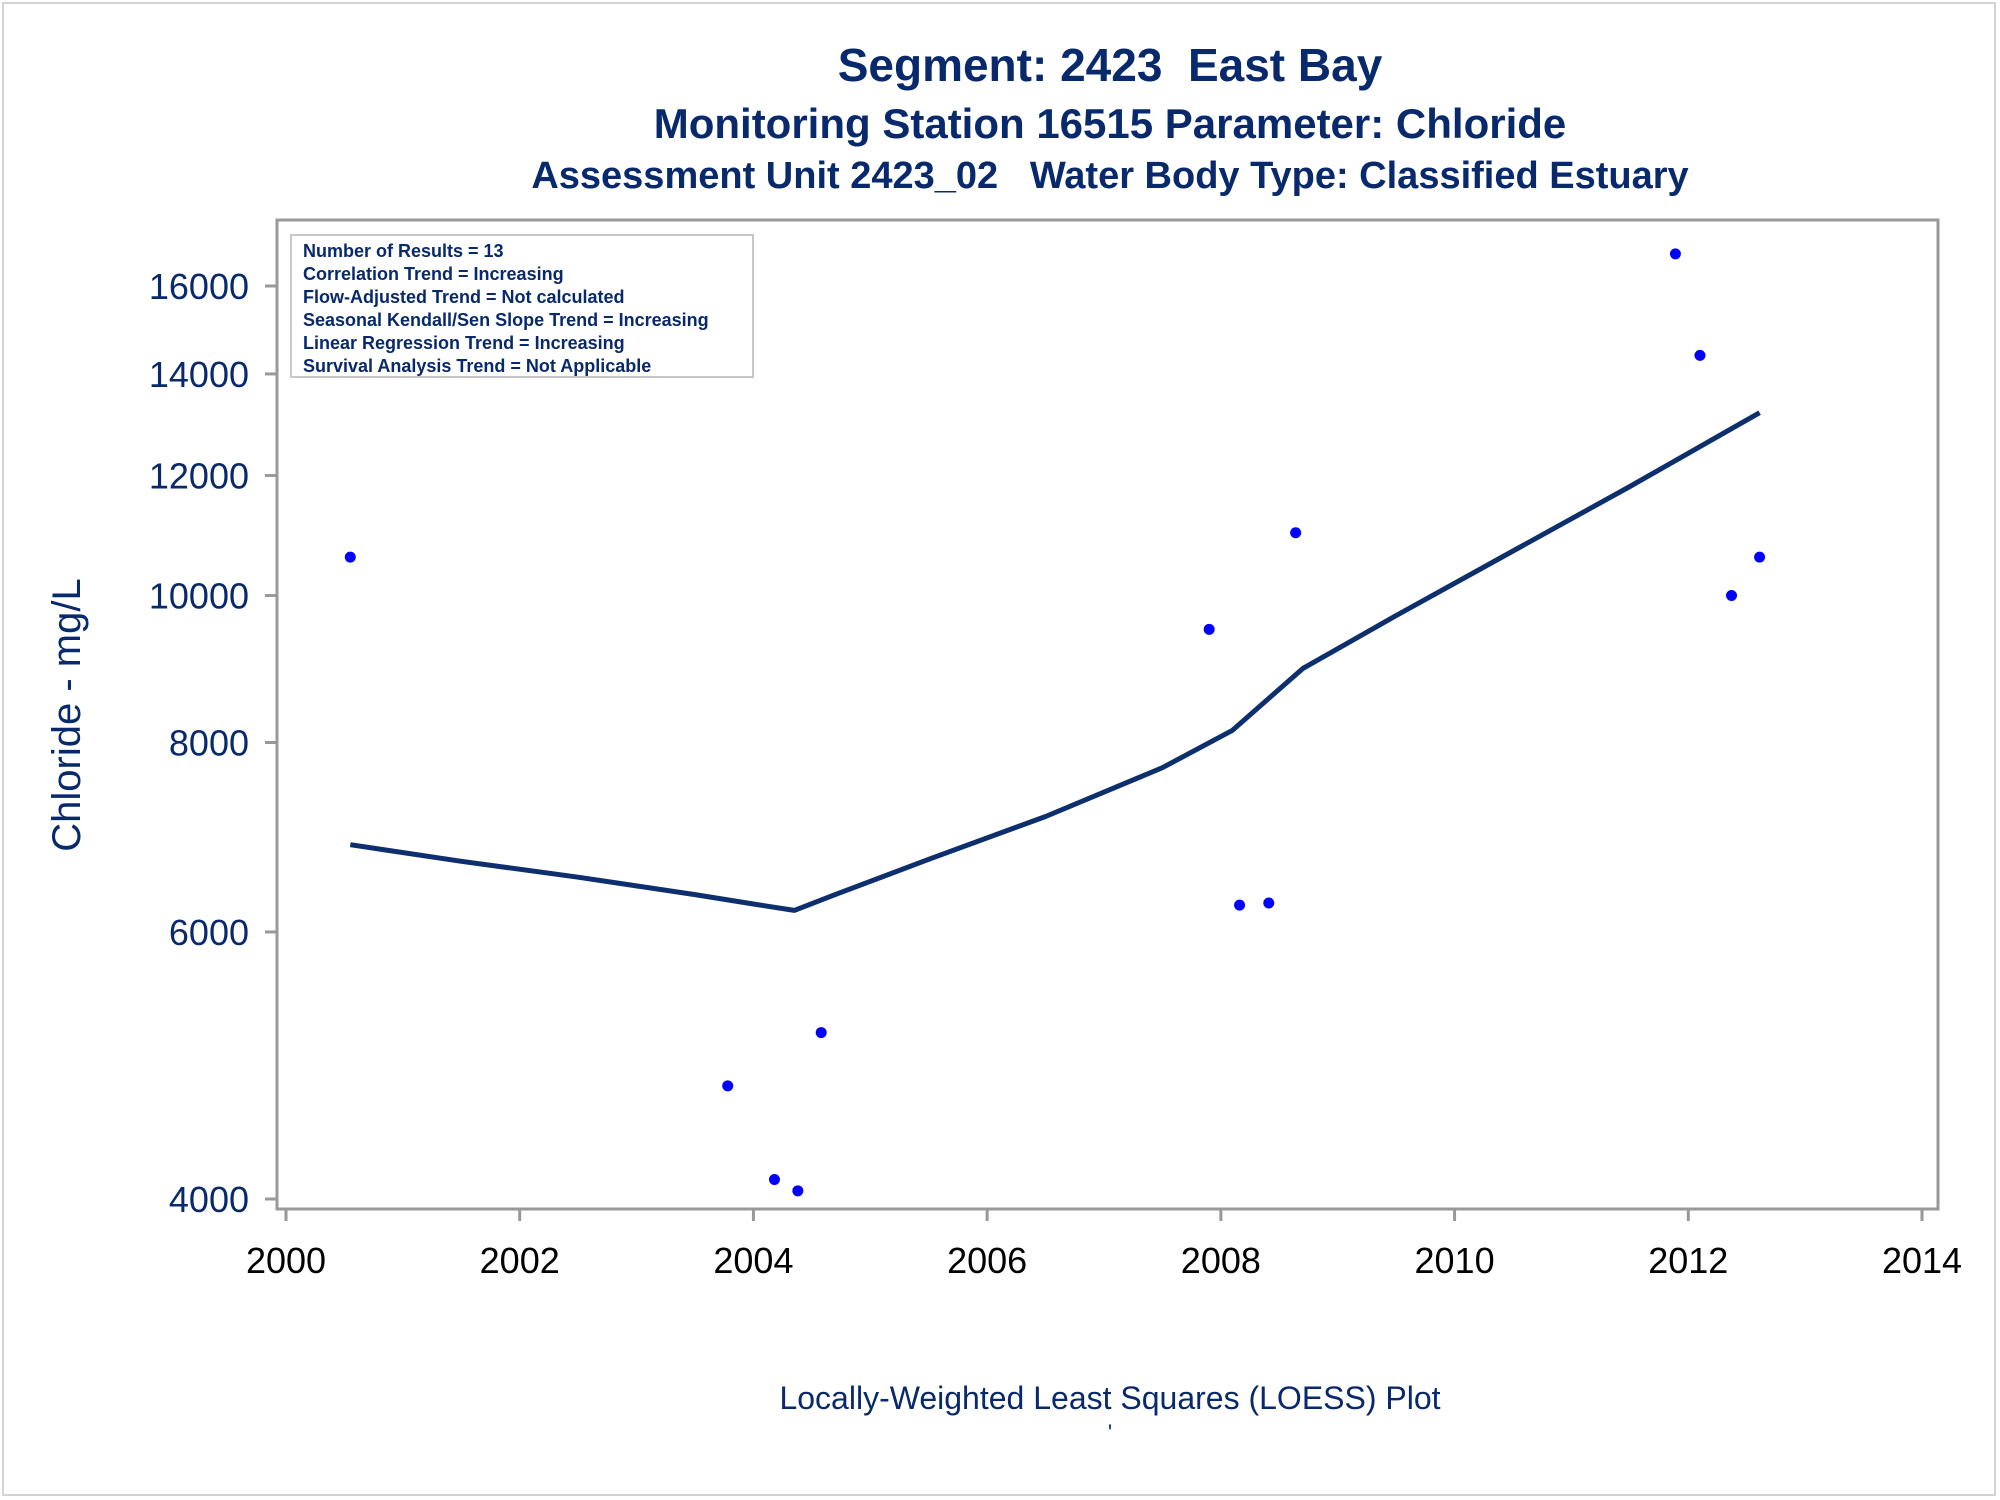 This screenshot has height=1500, width=2000. Describe the element at coordinates (209, 932) in the screenshot. I see `y-tick-label: 6000` at that location.